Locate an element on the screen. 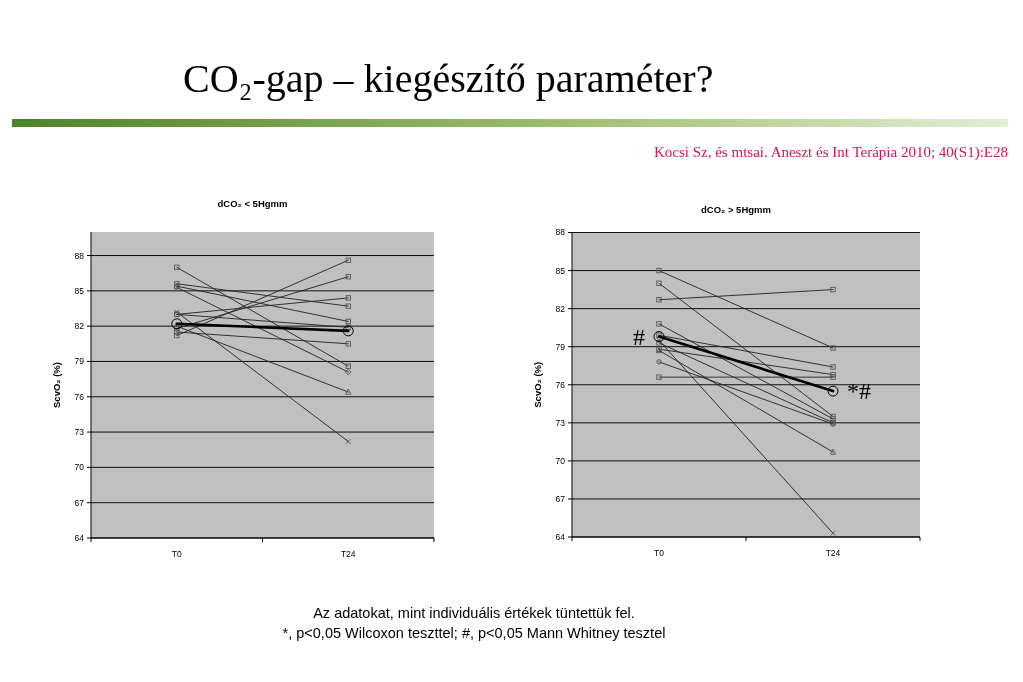 This screenshot has width=1023, height=682. annotation: *# is located at coordinates (859, 391).